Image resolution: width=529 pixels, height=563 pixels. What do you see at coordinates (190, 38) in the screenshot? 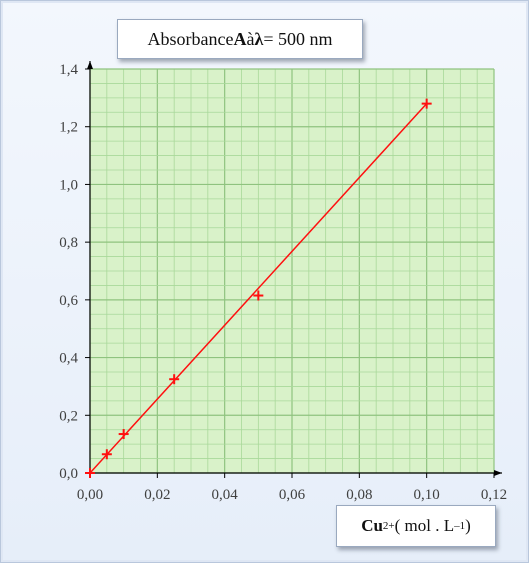
I see `title-prefix: Absorbance` at bounding box center [190, 38].